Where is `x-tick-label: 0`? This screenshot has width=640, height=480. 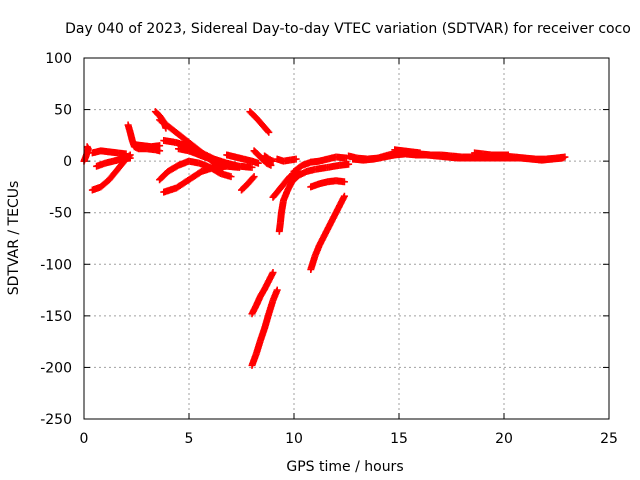 x-tick-label: 0 is located at coordinates (84, 439).